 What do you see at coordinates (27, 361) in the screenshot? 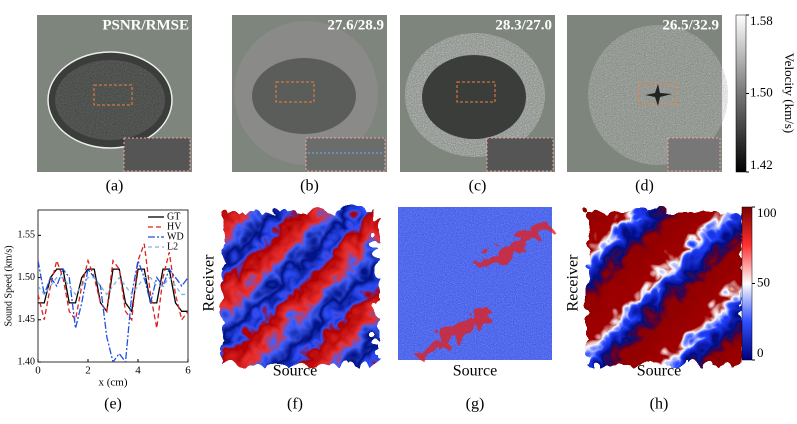
I see `y-tick-label: 1.40` at bounding box center [27, 361].